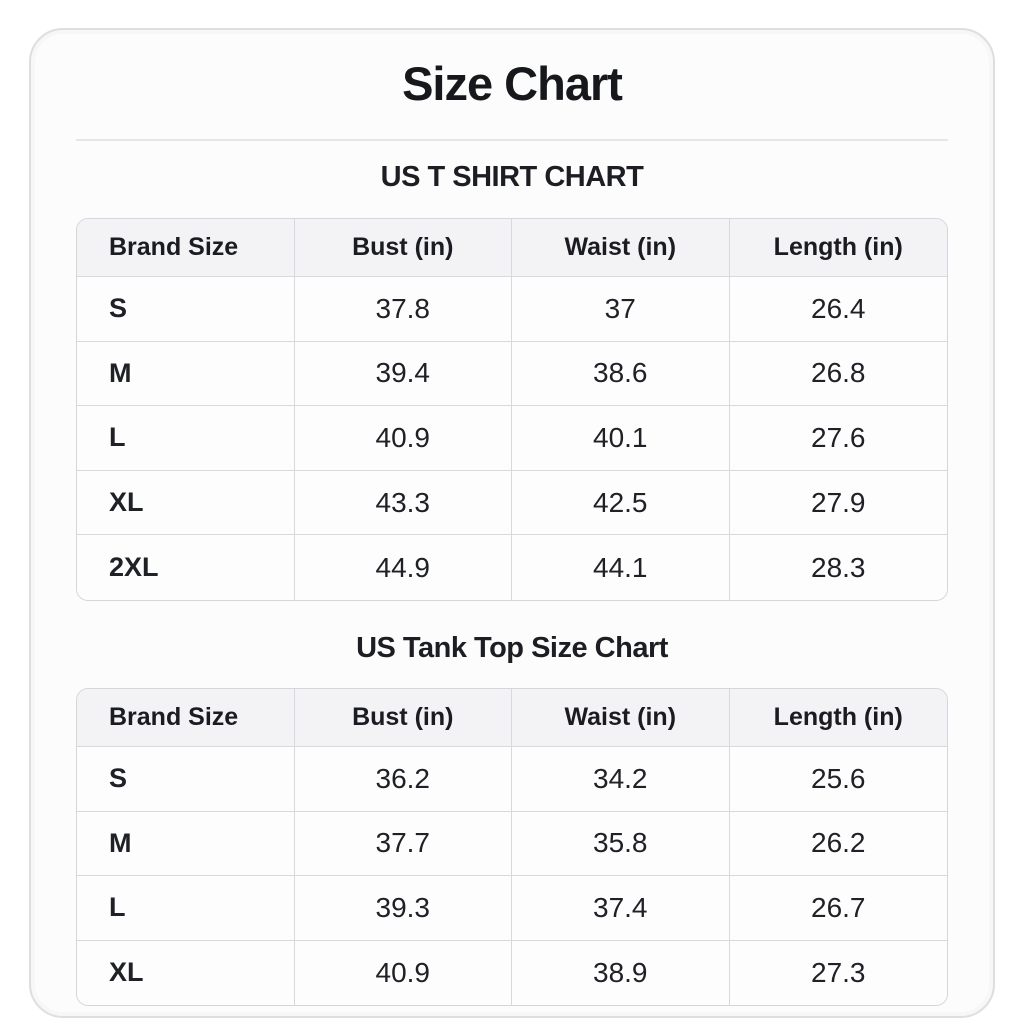  Describe the element at coordinates (838, 843) in the screenshot. I see `measurement-cell: 26.2` at that location.